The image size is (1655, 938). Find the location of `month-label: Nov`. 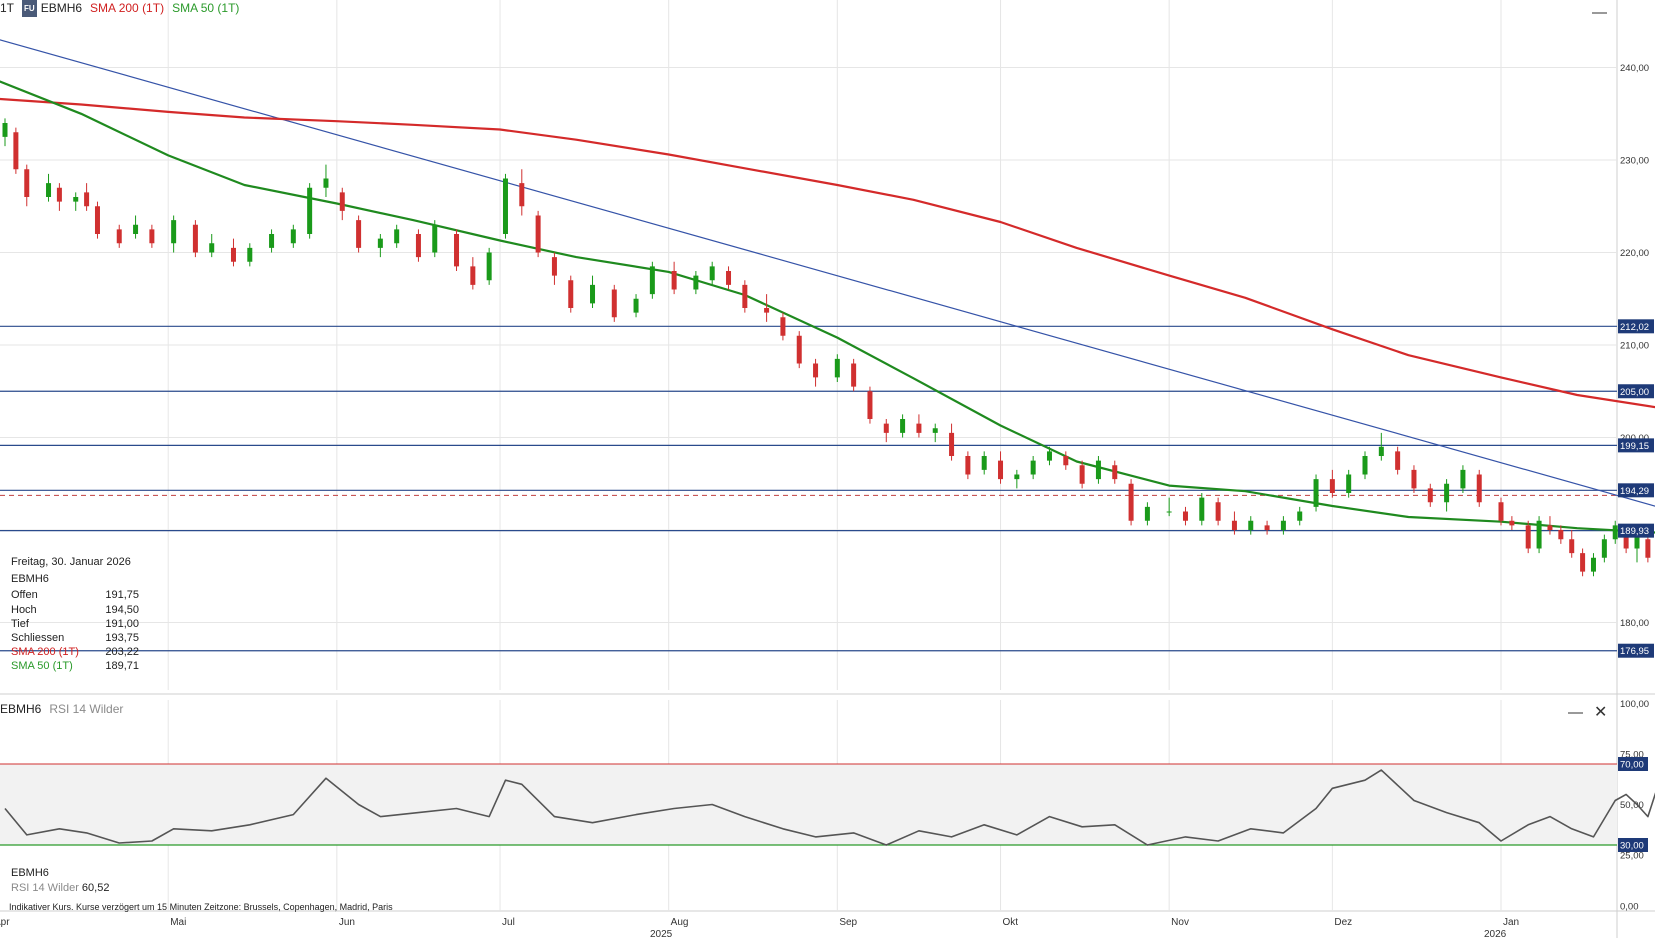

month-label: Nov is located at coordinates (1180, 922).